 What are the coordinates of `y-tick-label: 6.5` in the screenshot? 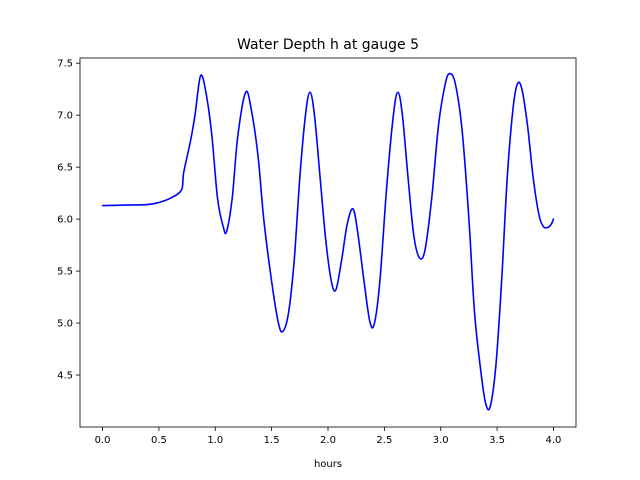 It's located at (65, 168).